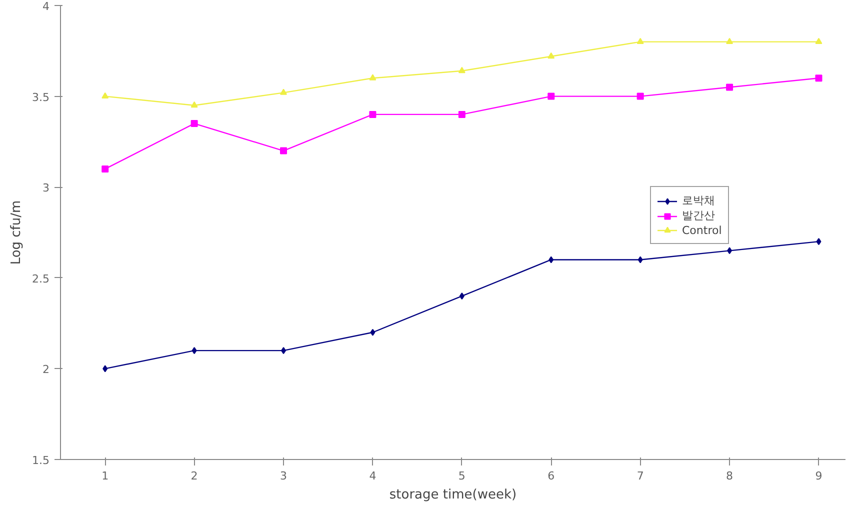 The height and width of the screenshot is (505, 855). I want to click on x-tick-label: 9, so click(818, 476).